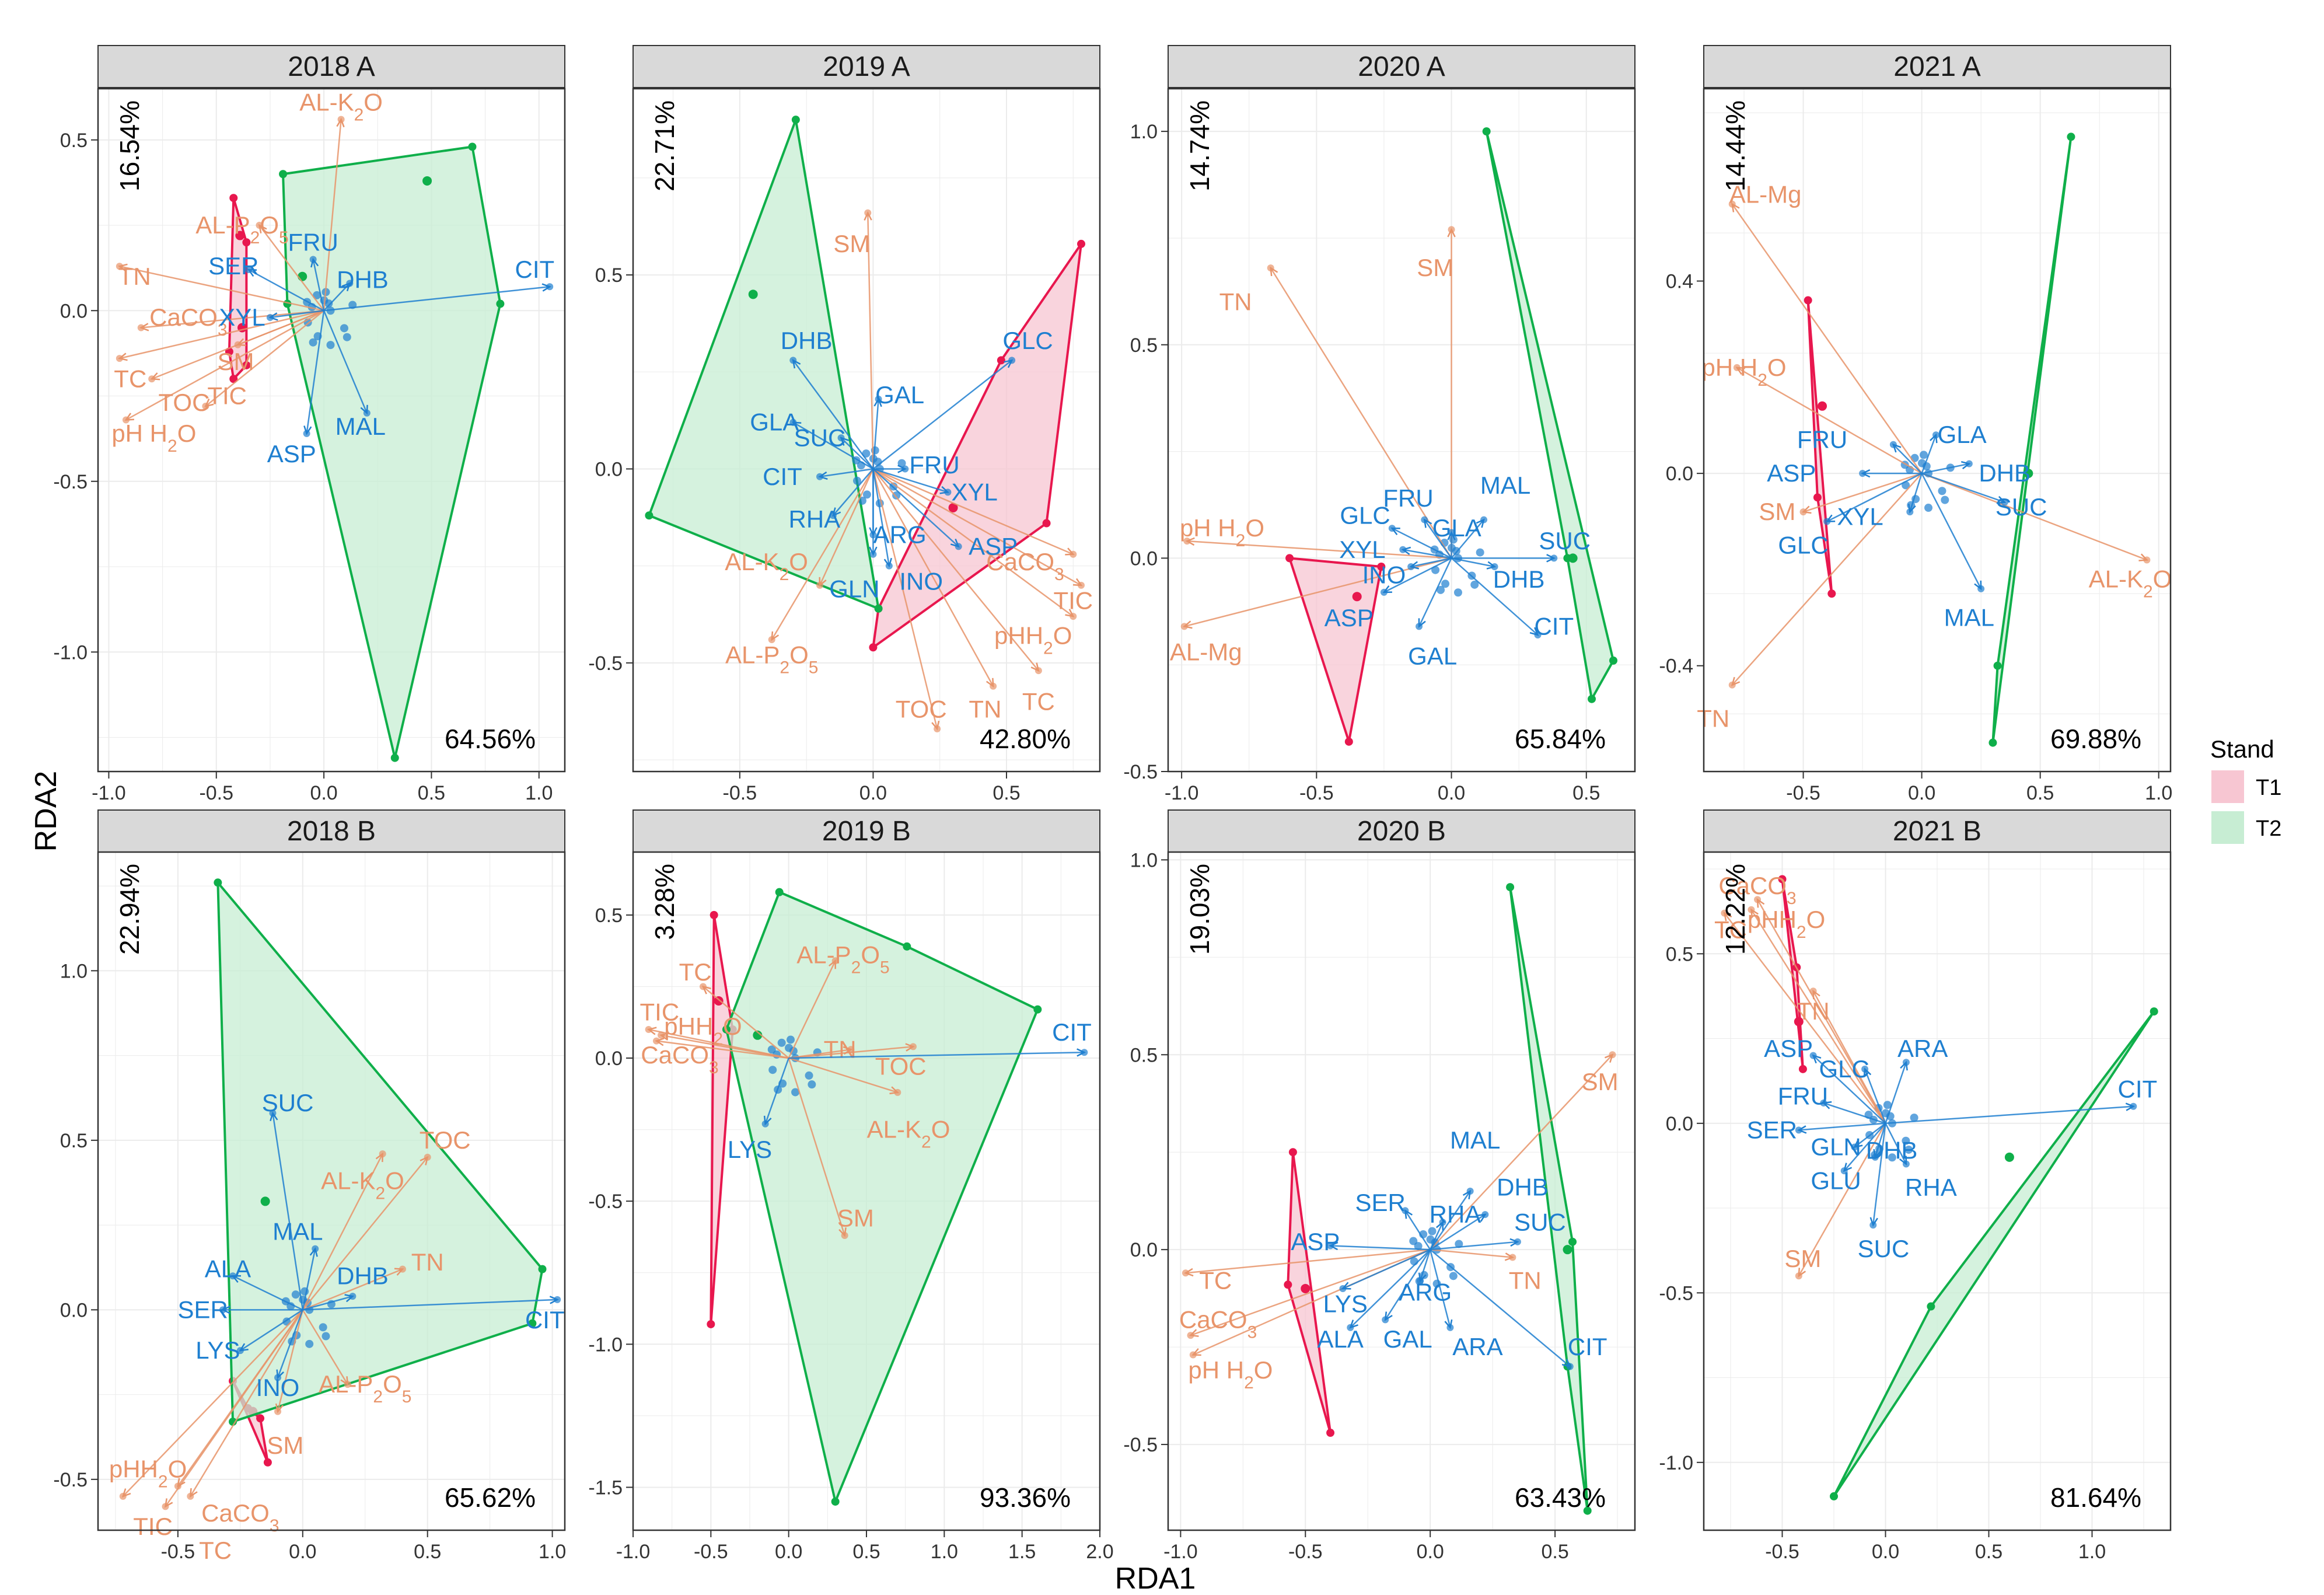 The image size is (2324, 1595). I want to click on rda1-percent: 42.80%, so click(1025, 739).